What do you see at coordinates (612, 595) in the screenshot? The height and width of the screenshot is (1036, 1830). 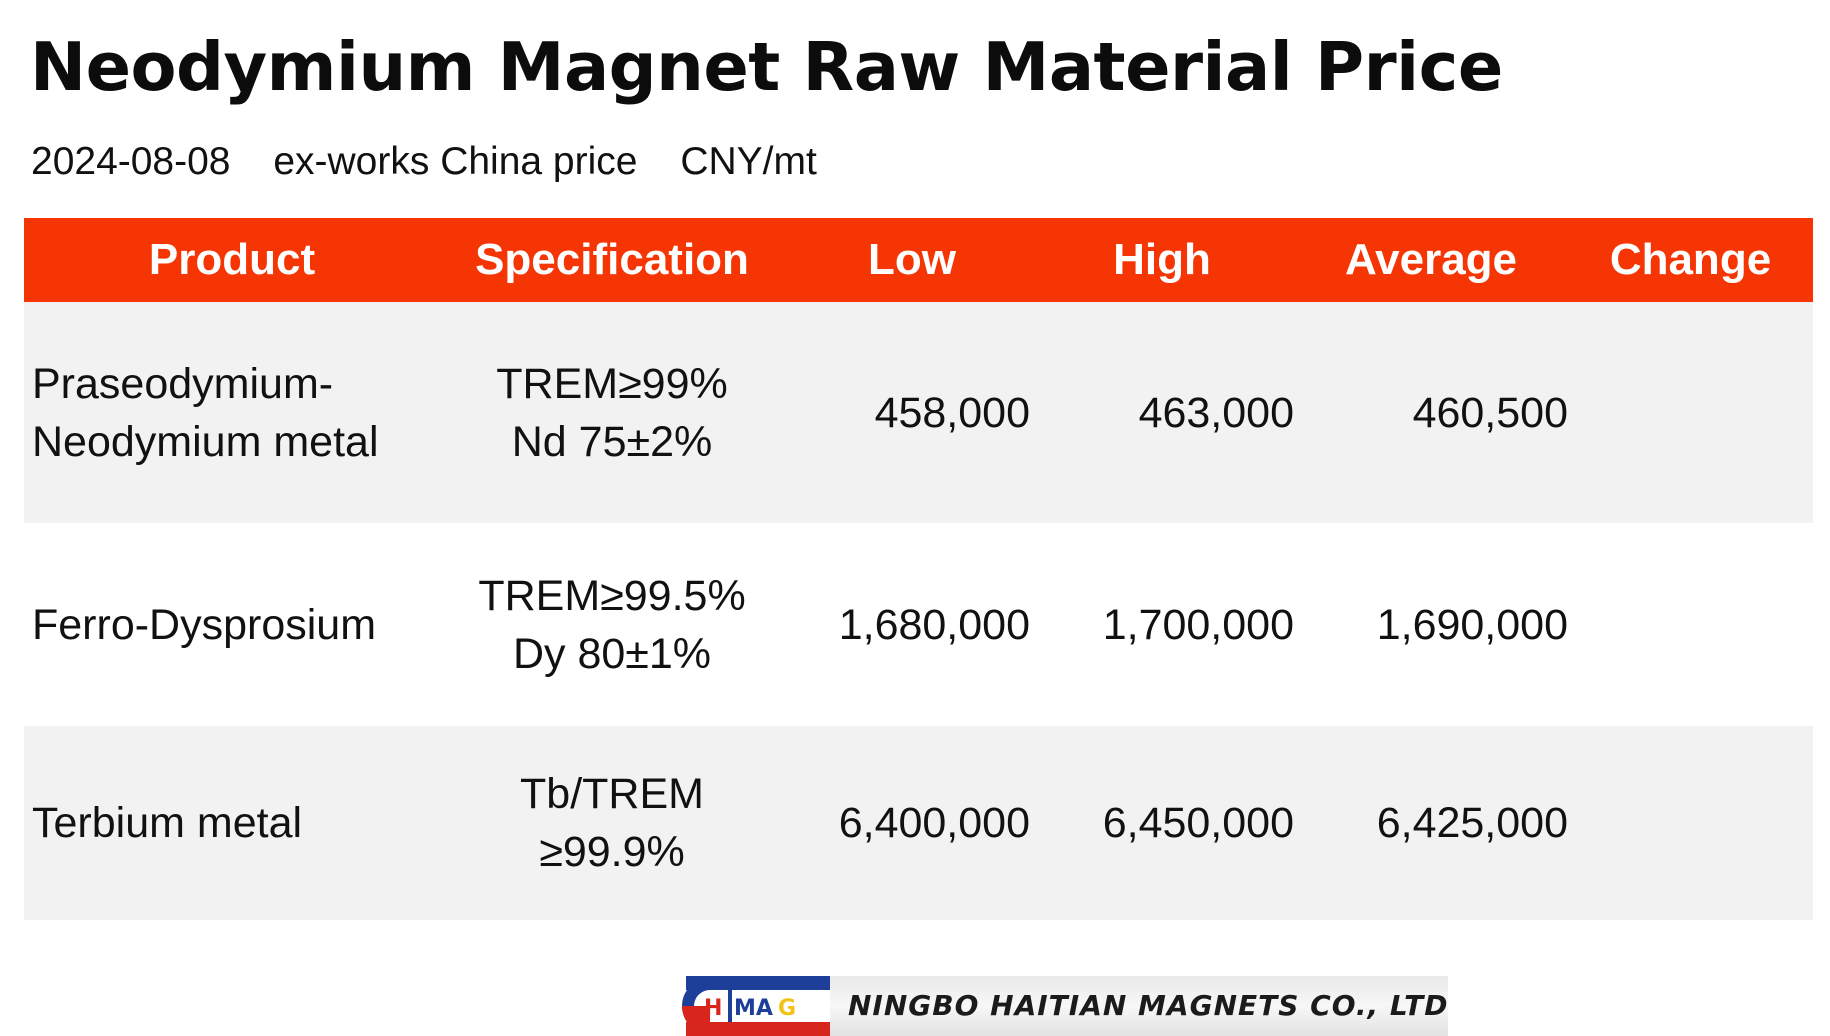 I see `specification-line: TREM≥99.5%` at bounding box center [612, 595].